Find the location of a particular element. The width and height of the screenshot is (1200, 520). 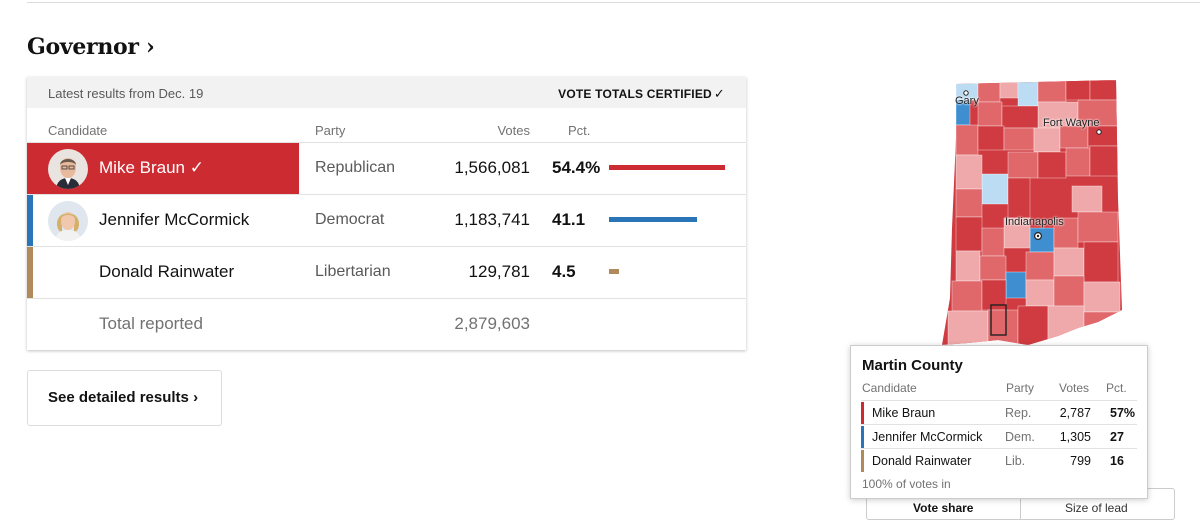

top-divider is located at coordinates (613, 2).